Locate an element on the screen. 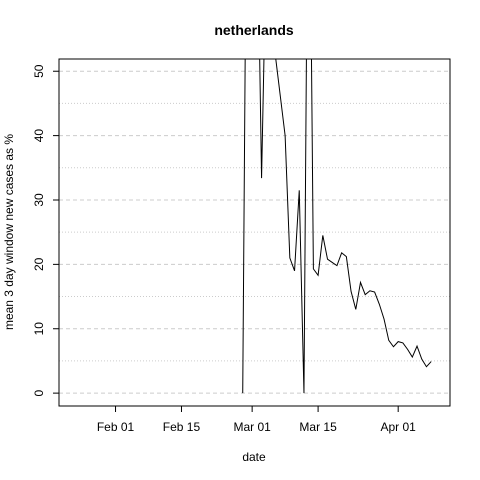 The width and height of the screenshot is (480, 480). y-axis-label: mean 3 day window new cases as % is located at coordinates (9, 232).